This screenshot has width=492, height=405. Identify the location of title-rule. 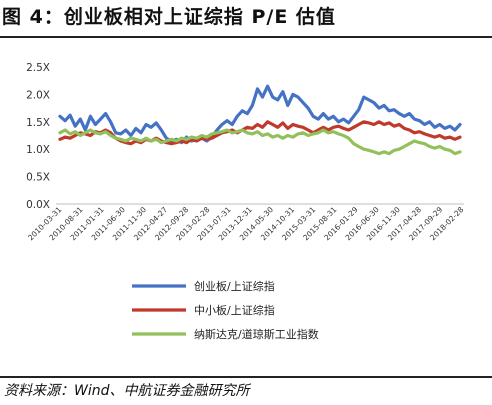
(246, 37).